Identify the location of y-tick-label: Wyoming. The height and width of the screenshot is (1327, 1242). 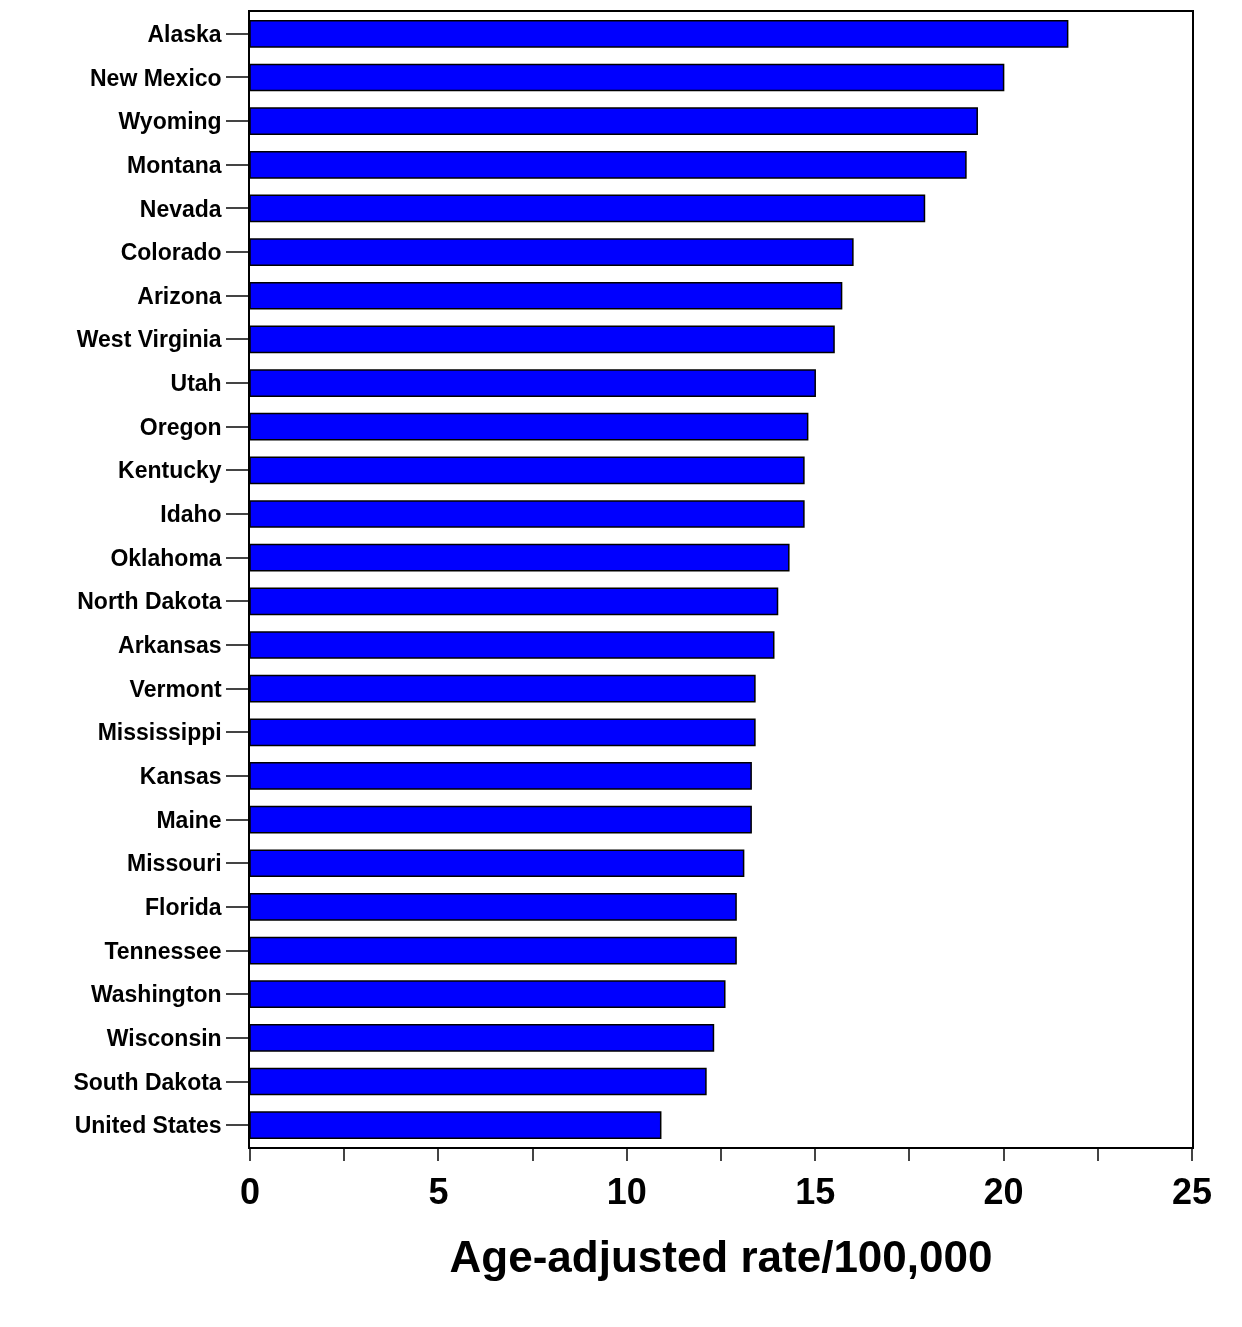
(170, 121).